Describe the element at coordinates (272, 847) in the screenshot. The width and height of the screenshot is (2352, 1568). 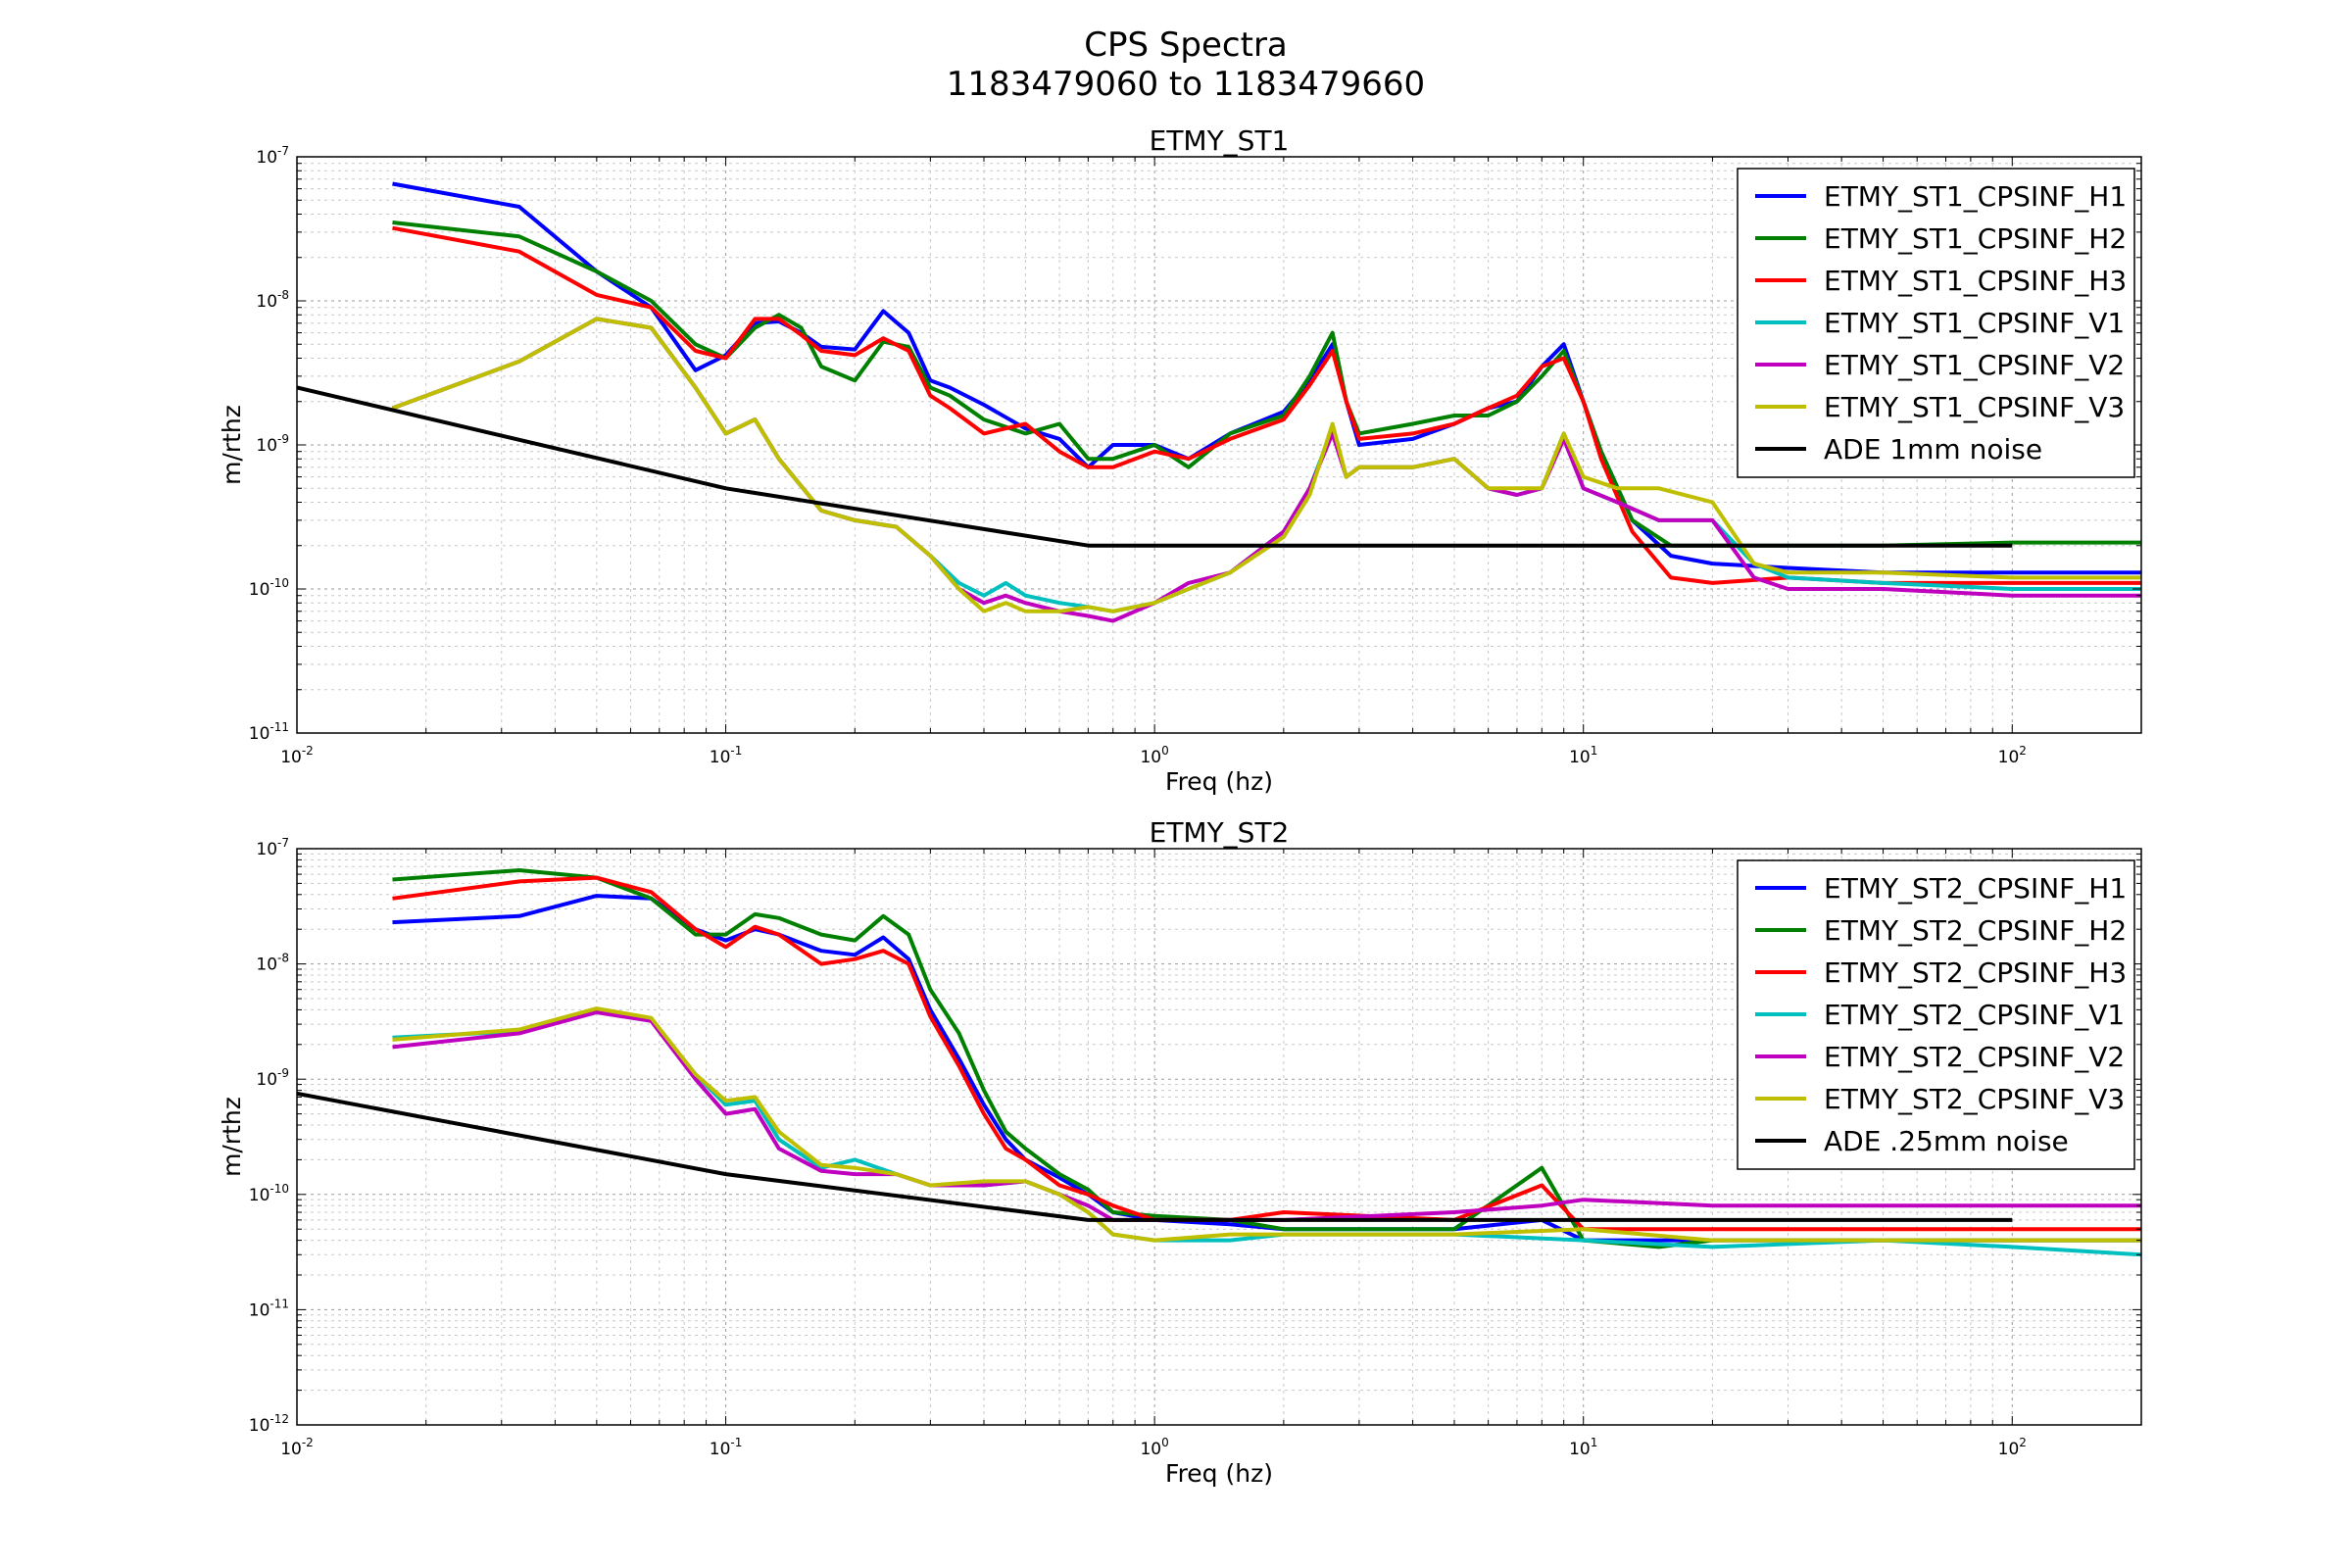
I see `st2-y-tick-label: 10⁻⁷` at that location.